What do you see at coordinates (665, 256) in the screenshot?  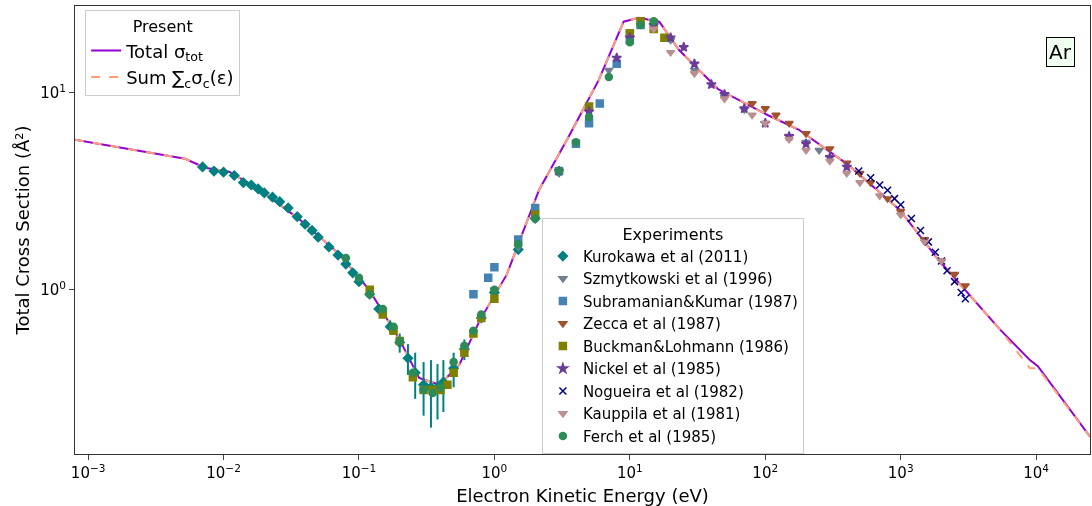 I see `legend-label: Kurokawa et al (2011)` at bounding box center [665, 256].